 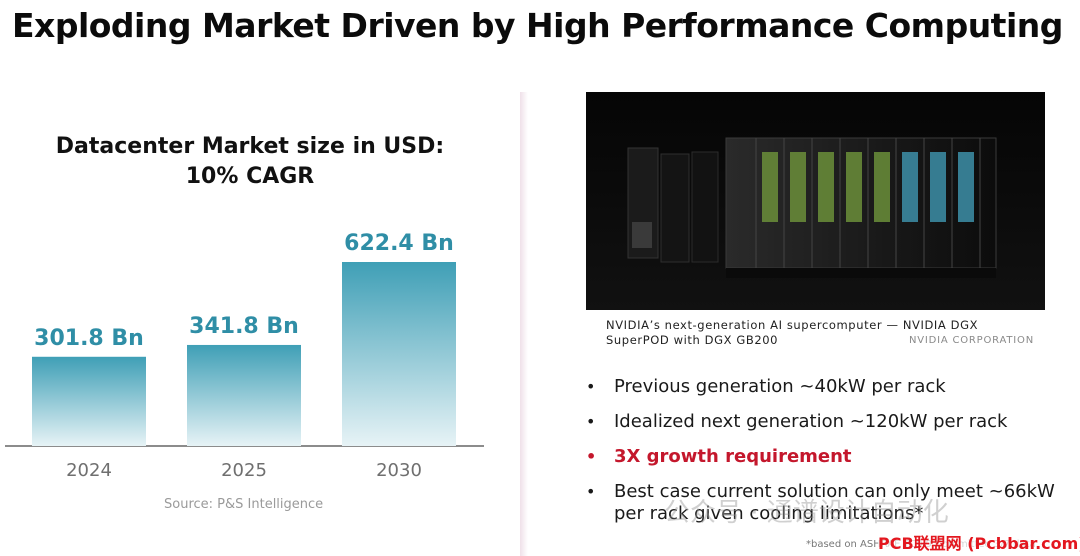 I want to click on bar-value-label-2030: 622.4 Bn, so click(x=399, y=243).